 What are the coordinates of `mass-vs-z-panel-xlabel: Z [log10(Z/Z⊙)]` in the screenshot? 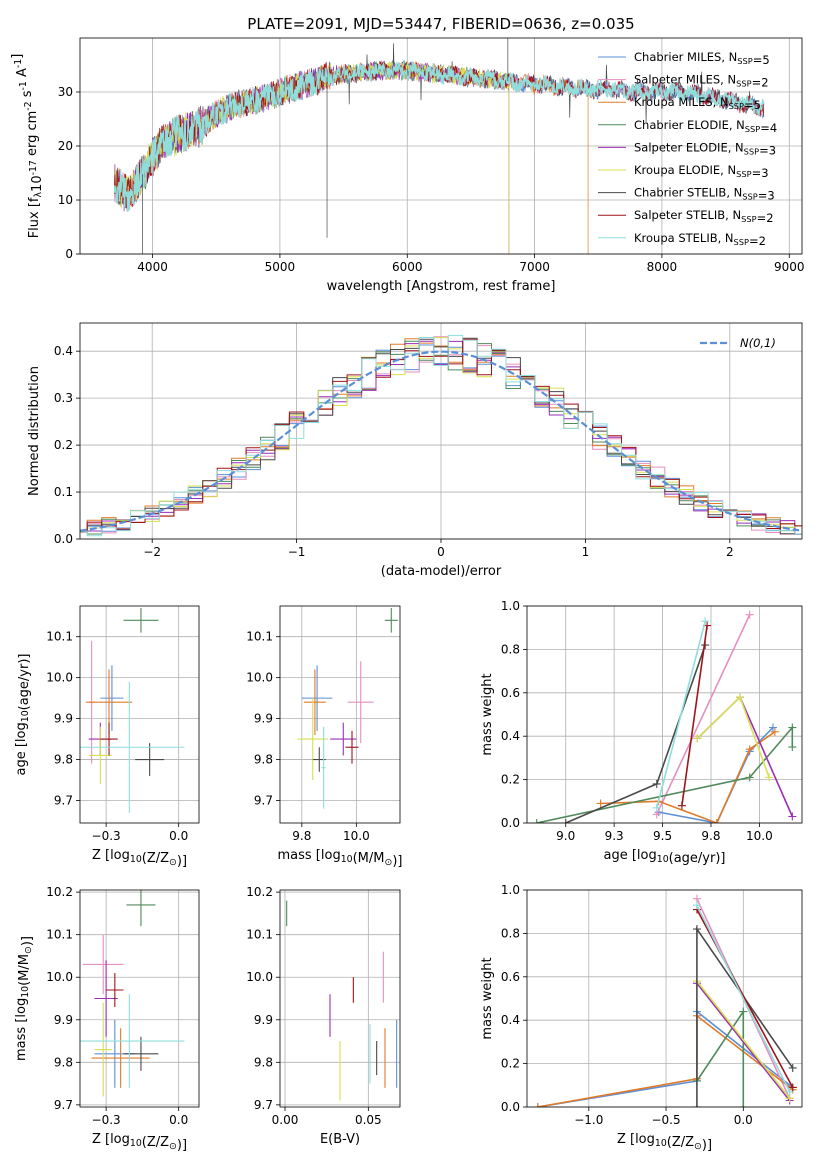 It's located at (139, 1142).